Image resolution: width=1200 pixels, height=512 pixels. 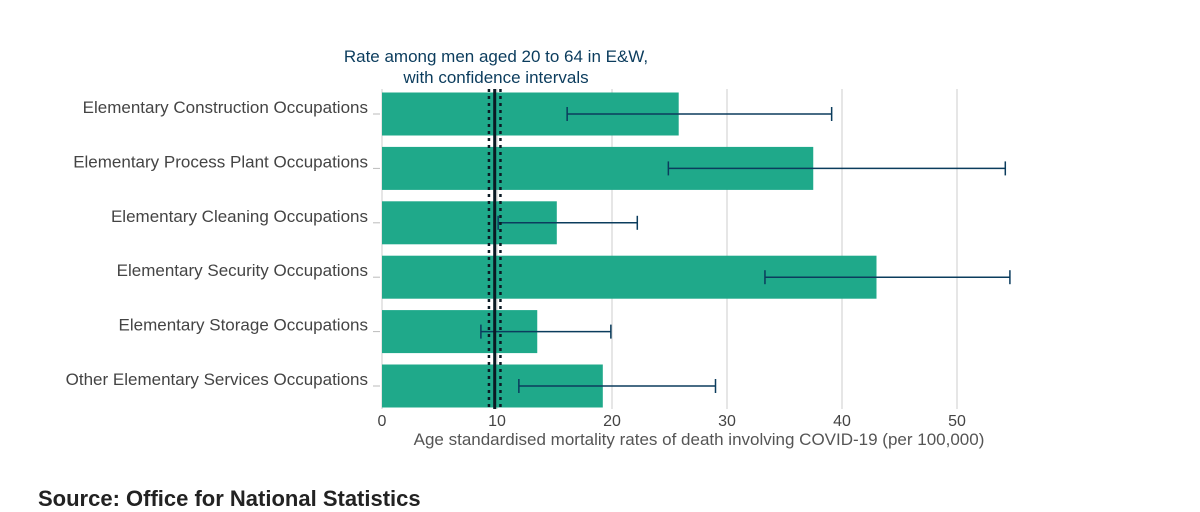 What do you see at coordinates (239, 216) in the screenshot?
I see `category-label: Elementary Cleaning Occupations` at bounding box center [239, 216].